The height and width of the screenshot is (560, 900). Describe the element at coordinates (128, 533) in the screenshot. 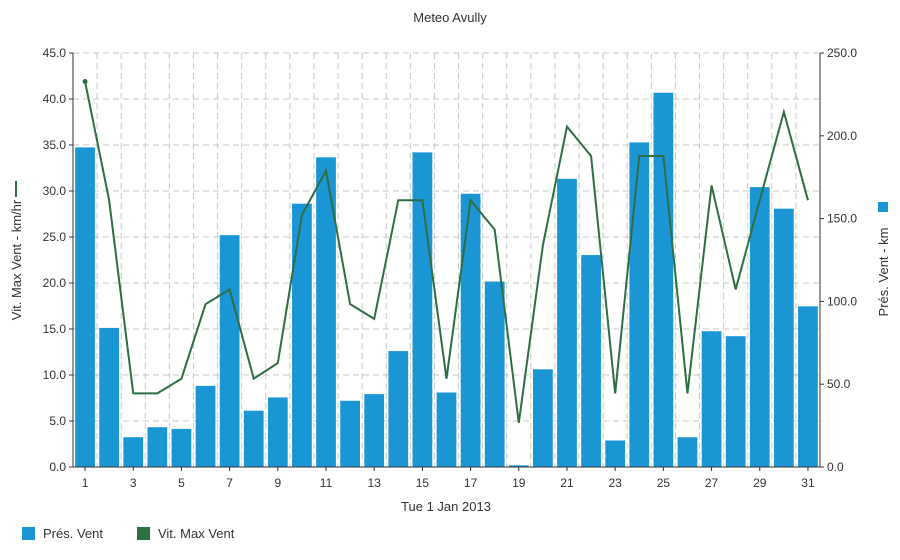

I see `legend: Prés. Vent Vit. Max Vent` at that location.